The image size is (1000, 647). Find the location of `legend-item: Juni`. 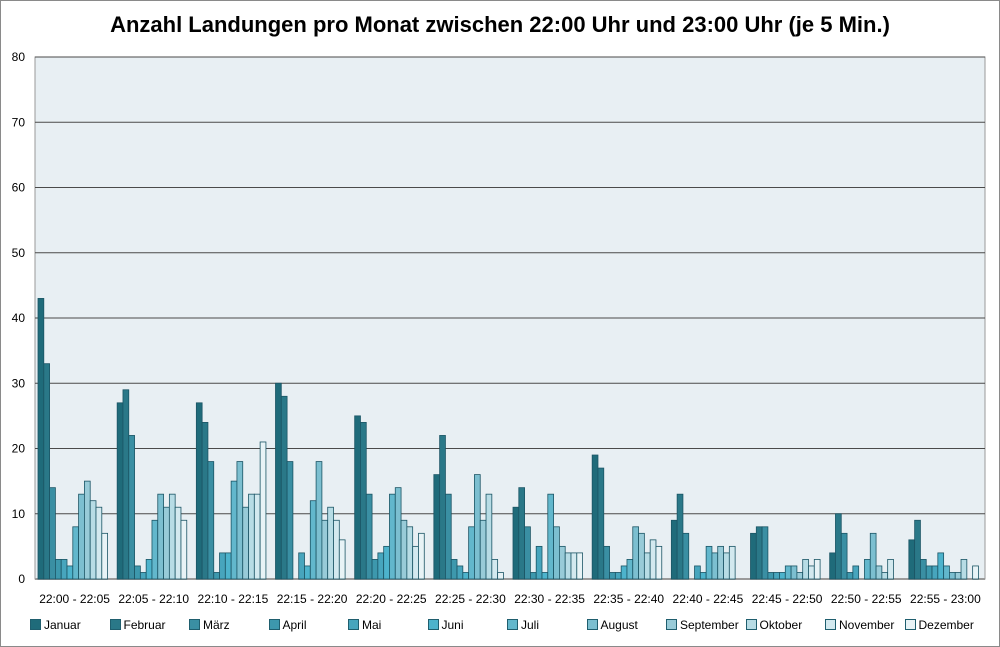

legend-item: Juni is located at coordinates (445, 625).